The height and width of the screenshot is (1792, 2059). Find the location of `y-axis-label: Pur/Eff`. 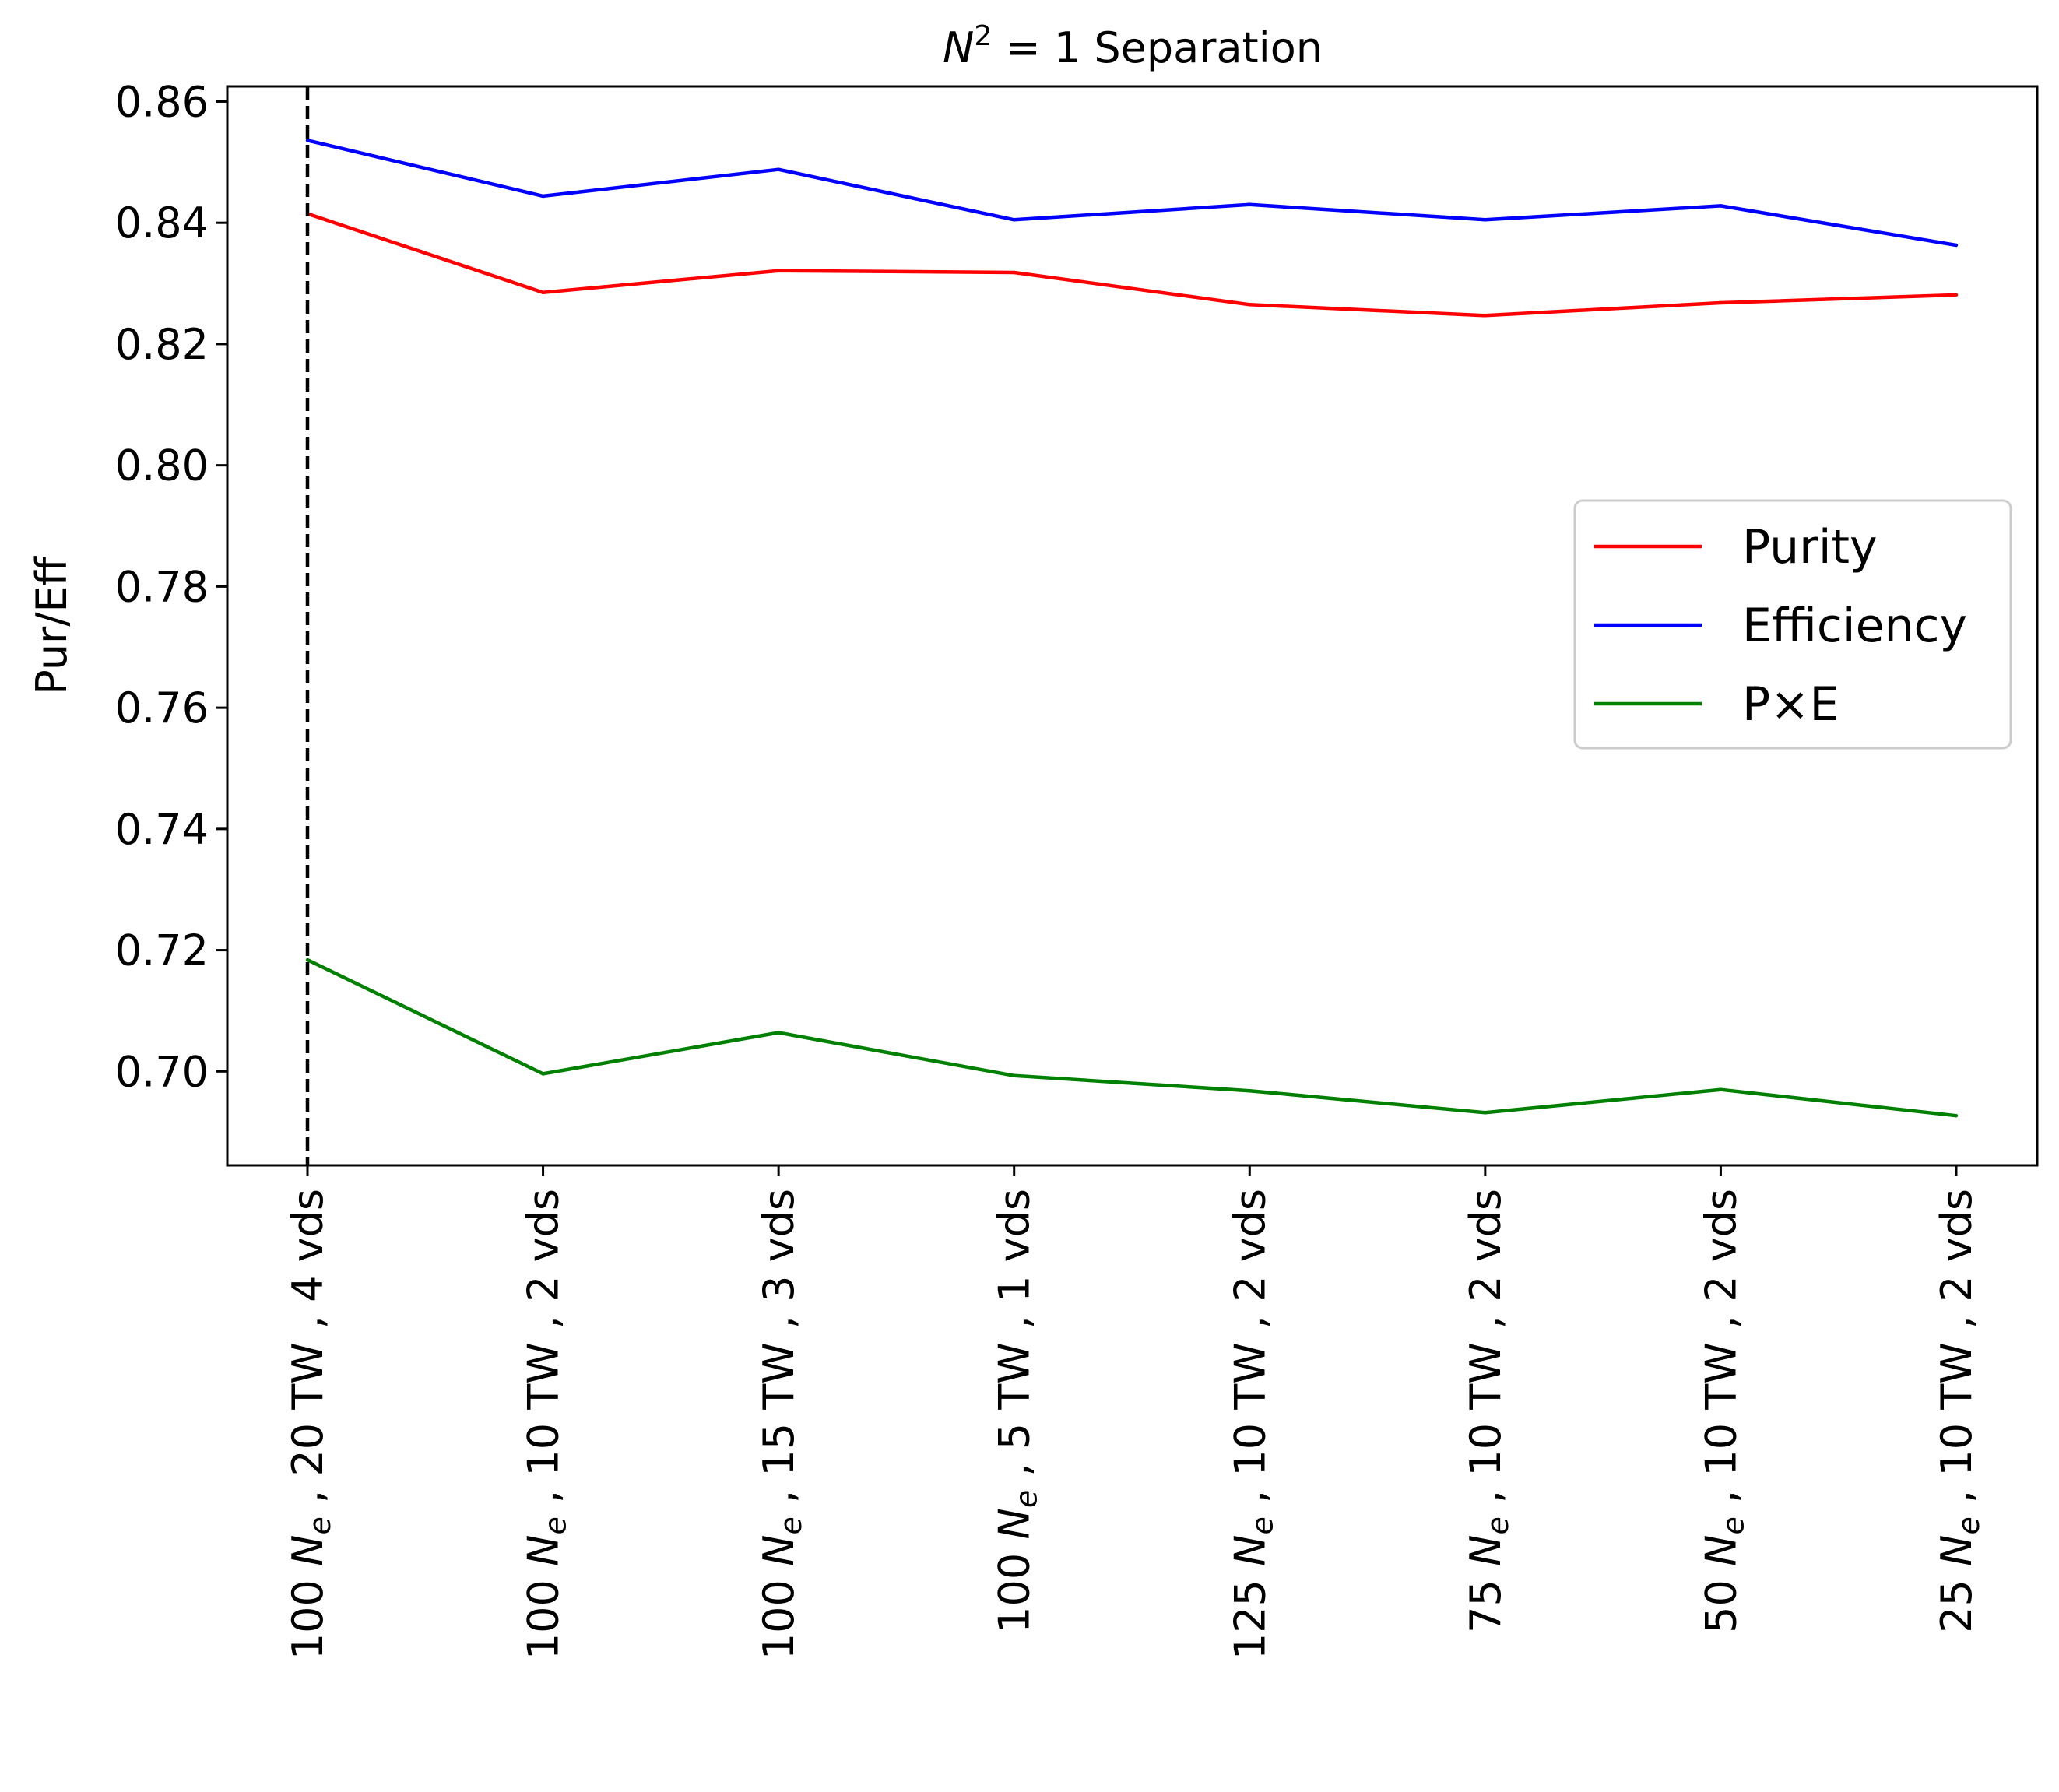

y-axis-label: Pur/Eff is located at coordinates (51, 624).